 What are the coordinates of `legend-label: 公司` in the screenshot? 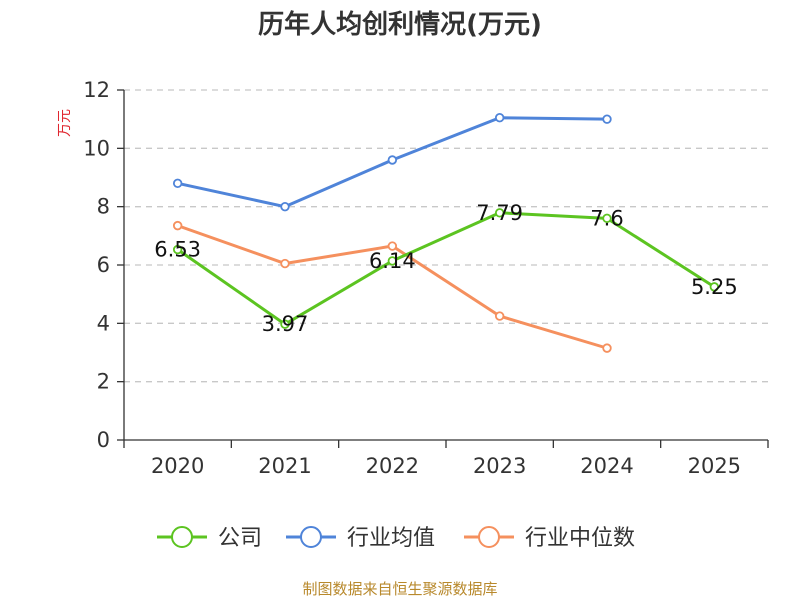 It's located at (240, 538).